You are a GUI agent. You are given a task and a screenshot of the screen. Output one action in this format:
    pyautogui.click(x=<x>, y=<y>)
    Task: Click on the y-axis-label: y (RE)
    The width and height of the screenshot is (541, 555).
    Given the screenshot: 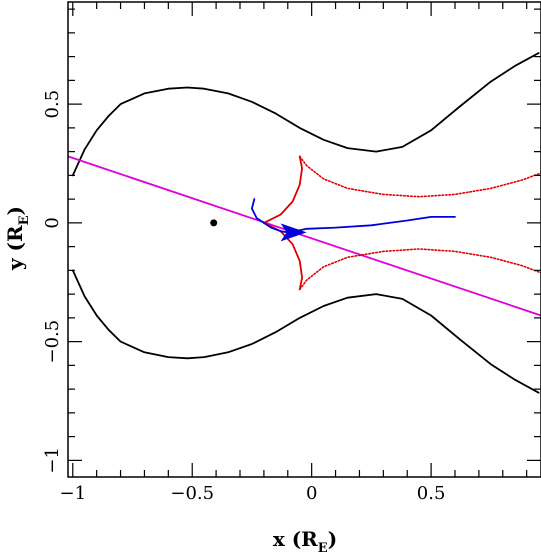 What is the action you would take?
    pyautogui.click(x=17, y=238)
    